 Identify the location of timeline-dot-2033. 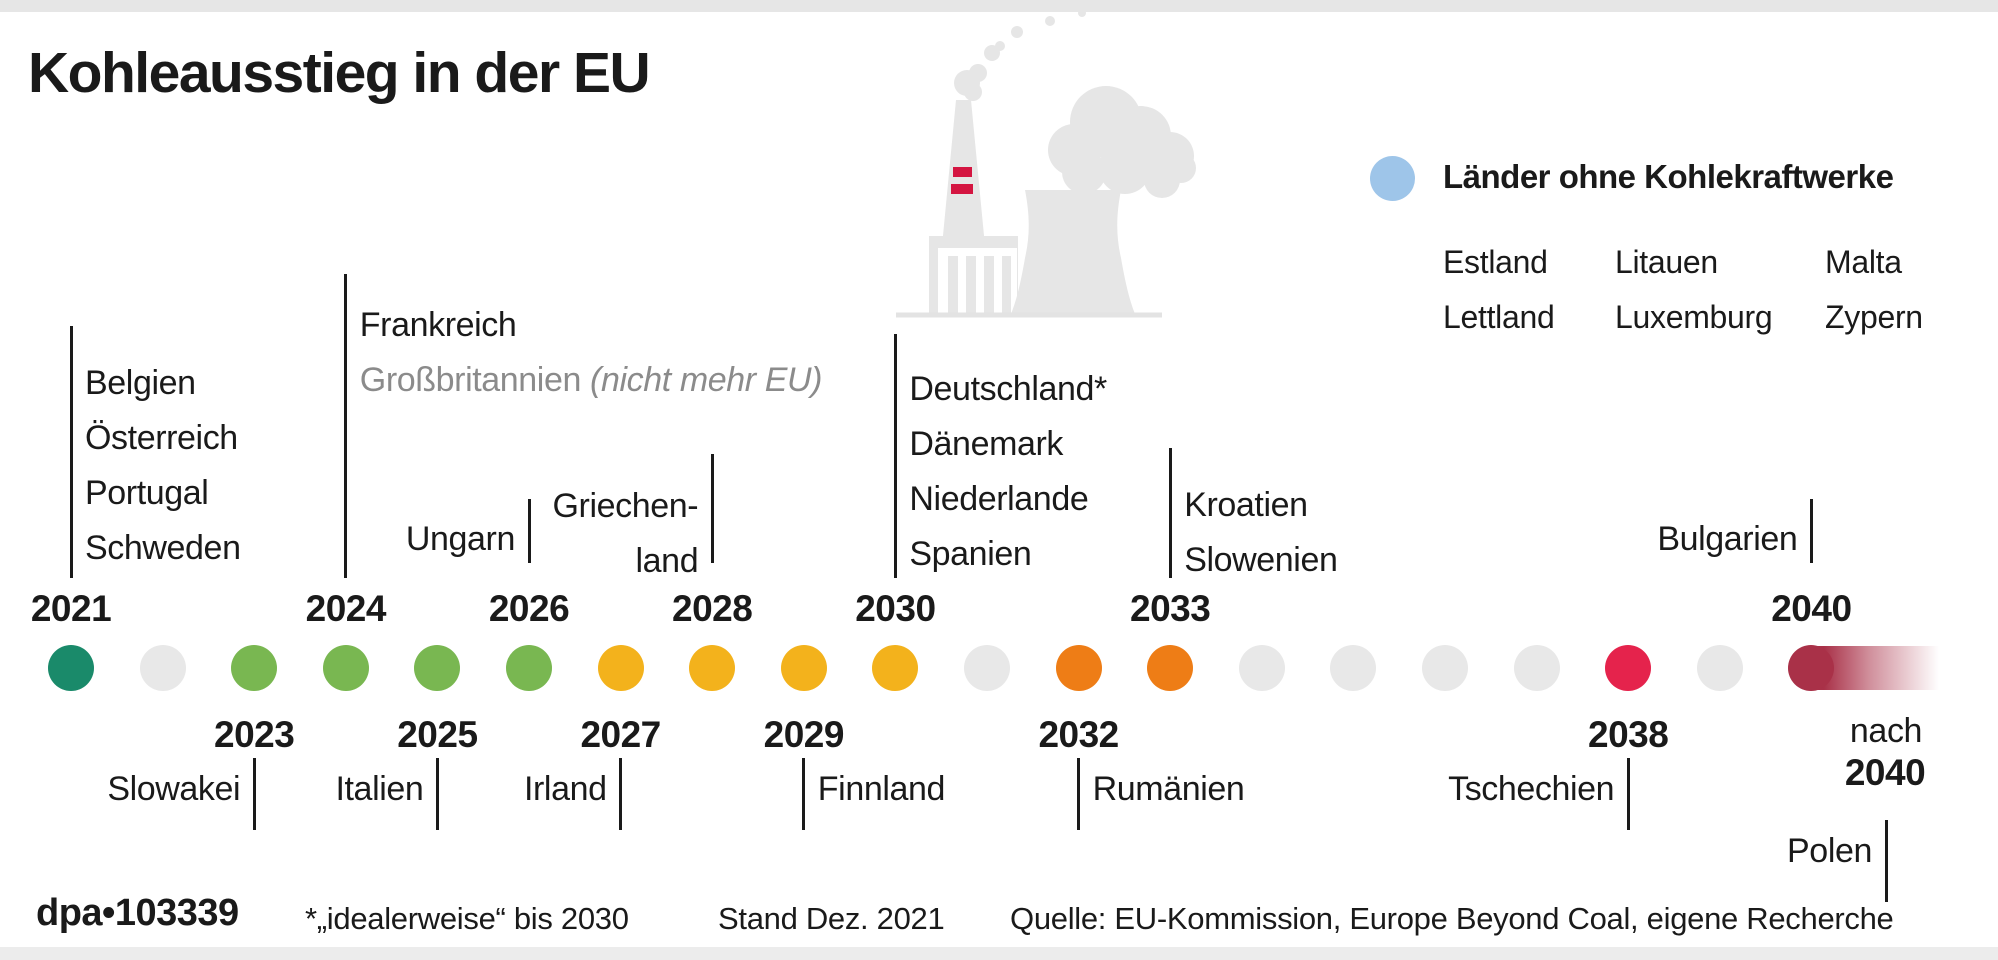
(1170, 668).